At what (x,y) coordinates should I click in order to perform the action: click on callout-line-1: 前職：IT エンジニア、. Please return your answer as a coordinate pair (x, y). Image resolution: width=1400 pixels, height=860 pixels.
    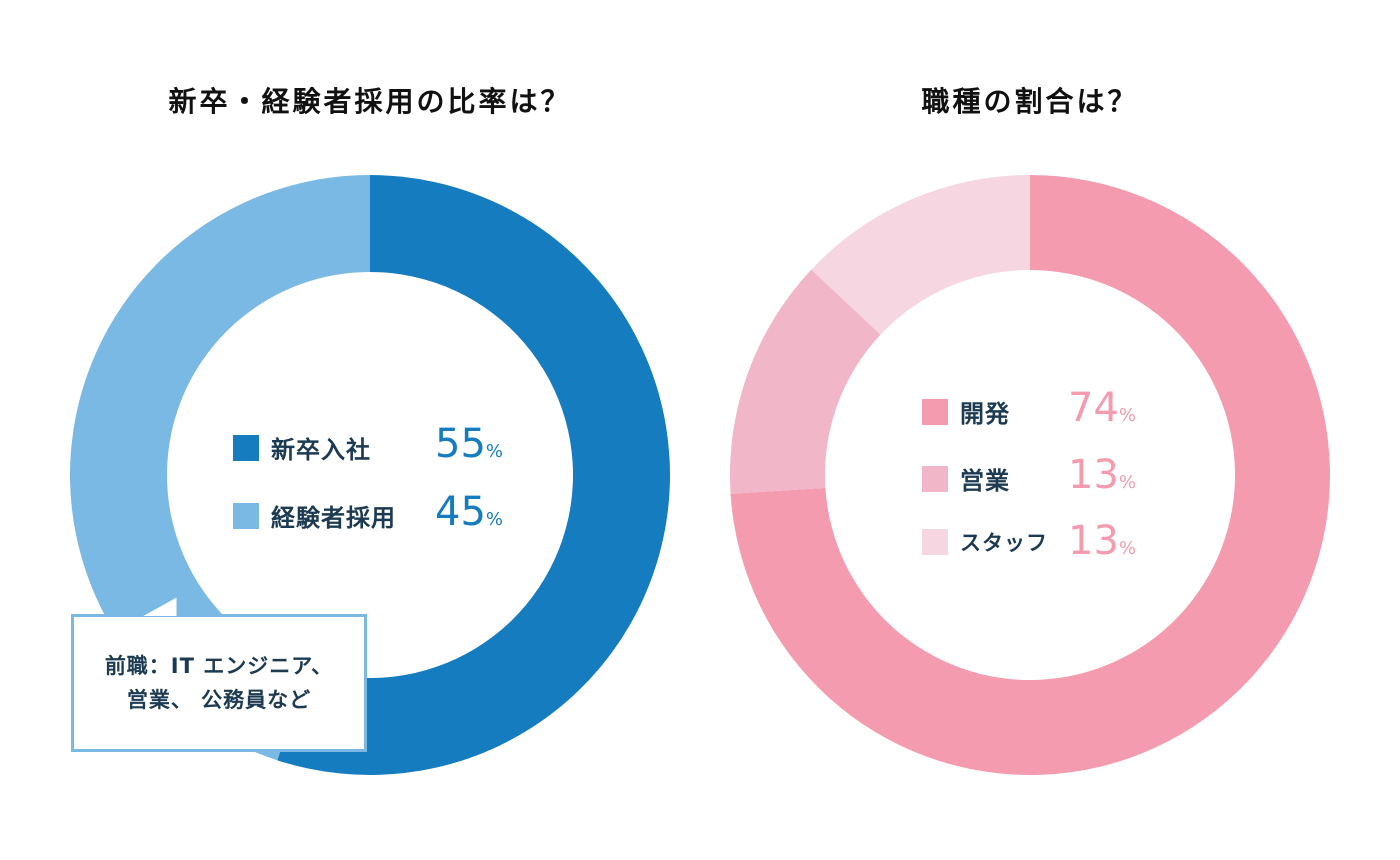
    Looking at the image, I should click on (219, 666).